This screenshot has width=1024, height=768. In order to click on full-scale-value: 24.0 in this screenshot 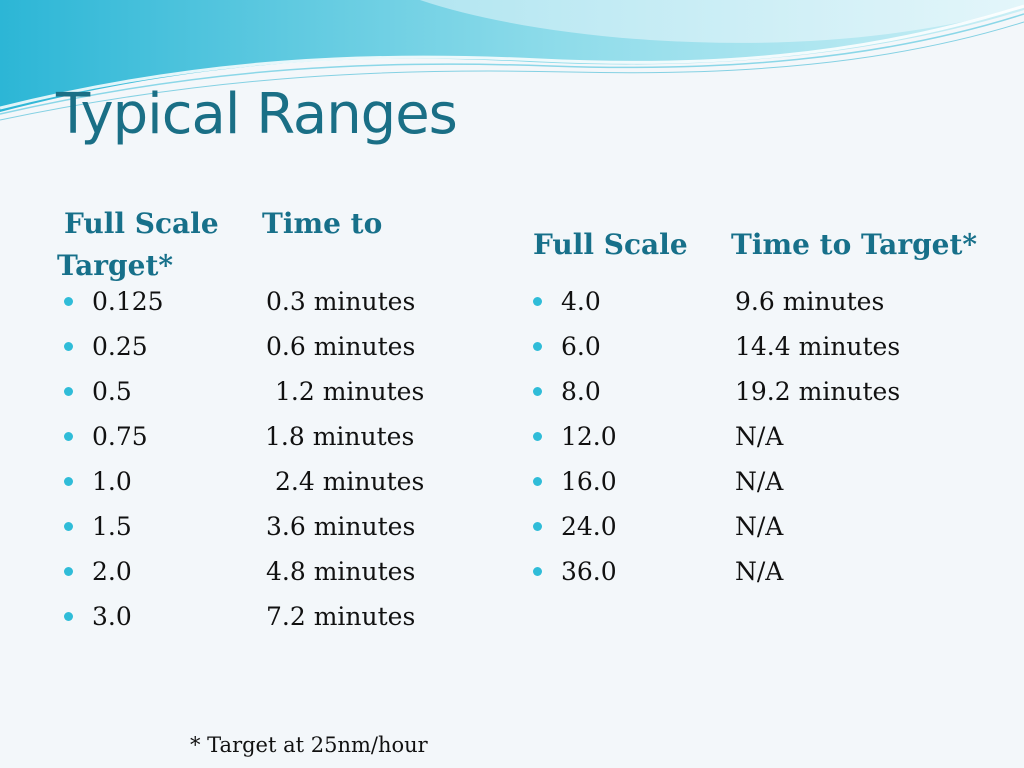, I will do `click(589, 526)`.